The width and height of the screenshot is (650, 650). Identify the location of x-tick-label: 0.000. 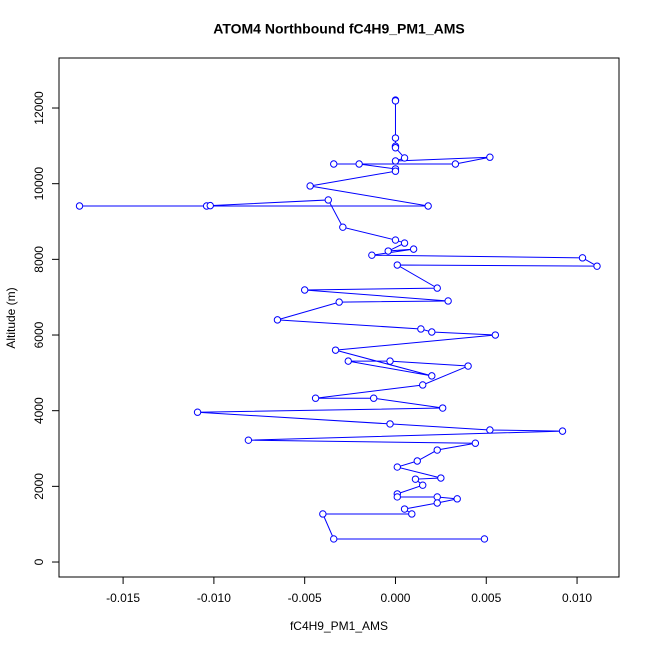
(395, 598).